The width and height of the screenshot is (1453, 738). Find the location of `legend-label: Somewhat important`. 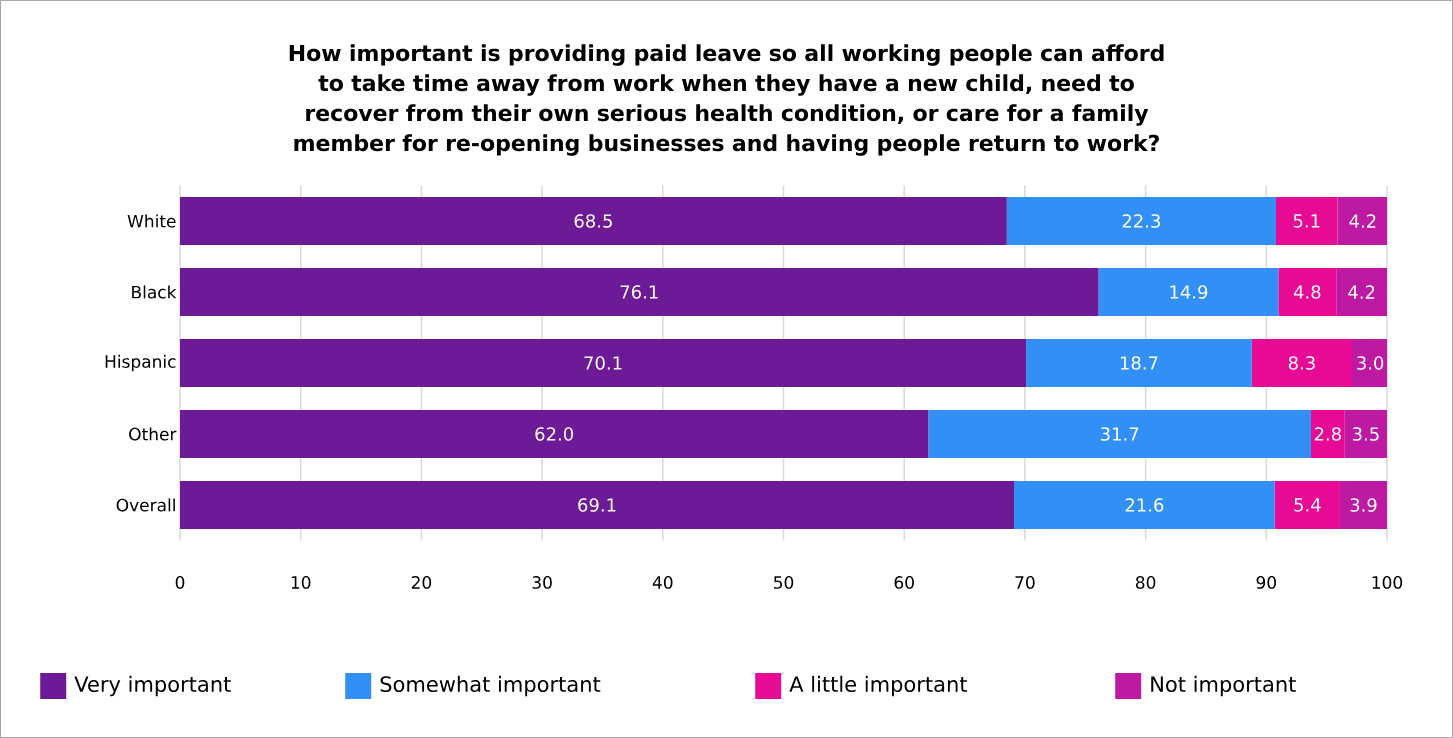

legend-label: Somewhat important is located at coordinates (490, 686).